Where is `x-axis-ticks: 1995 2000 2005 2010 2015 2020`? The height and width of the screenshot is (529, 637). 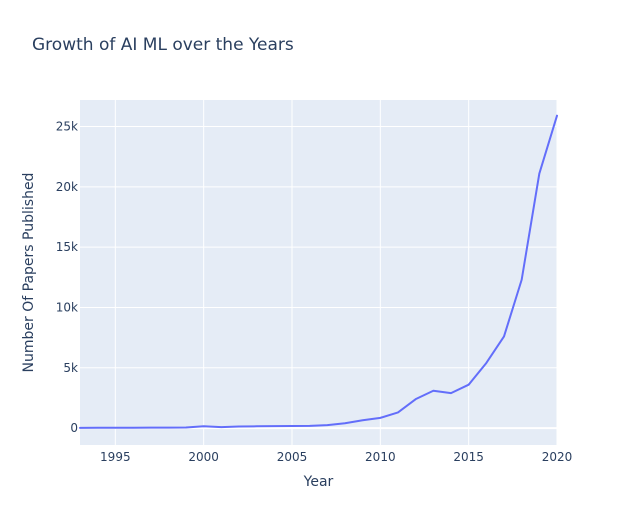 x-axis-ticks: 1995 2000 2005 2010 2015 2020 is located at coordinates (336, 457).